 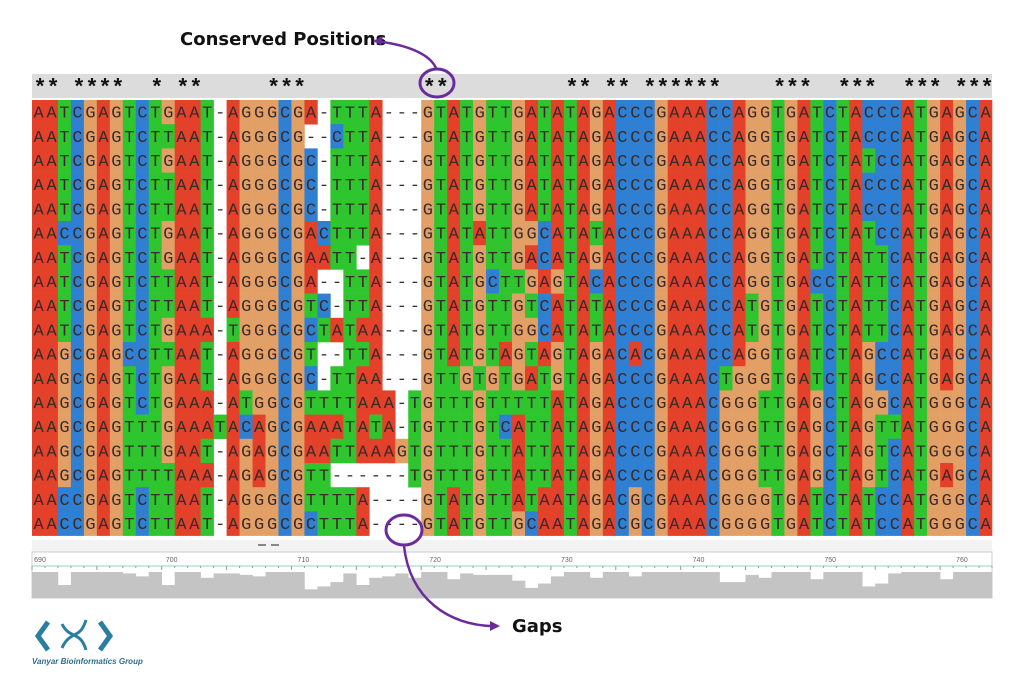 I want to click on highlight-circle, so click(x=404, y=530).